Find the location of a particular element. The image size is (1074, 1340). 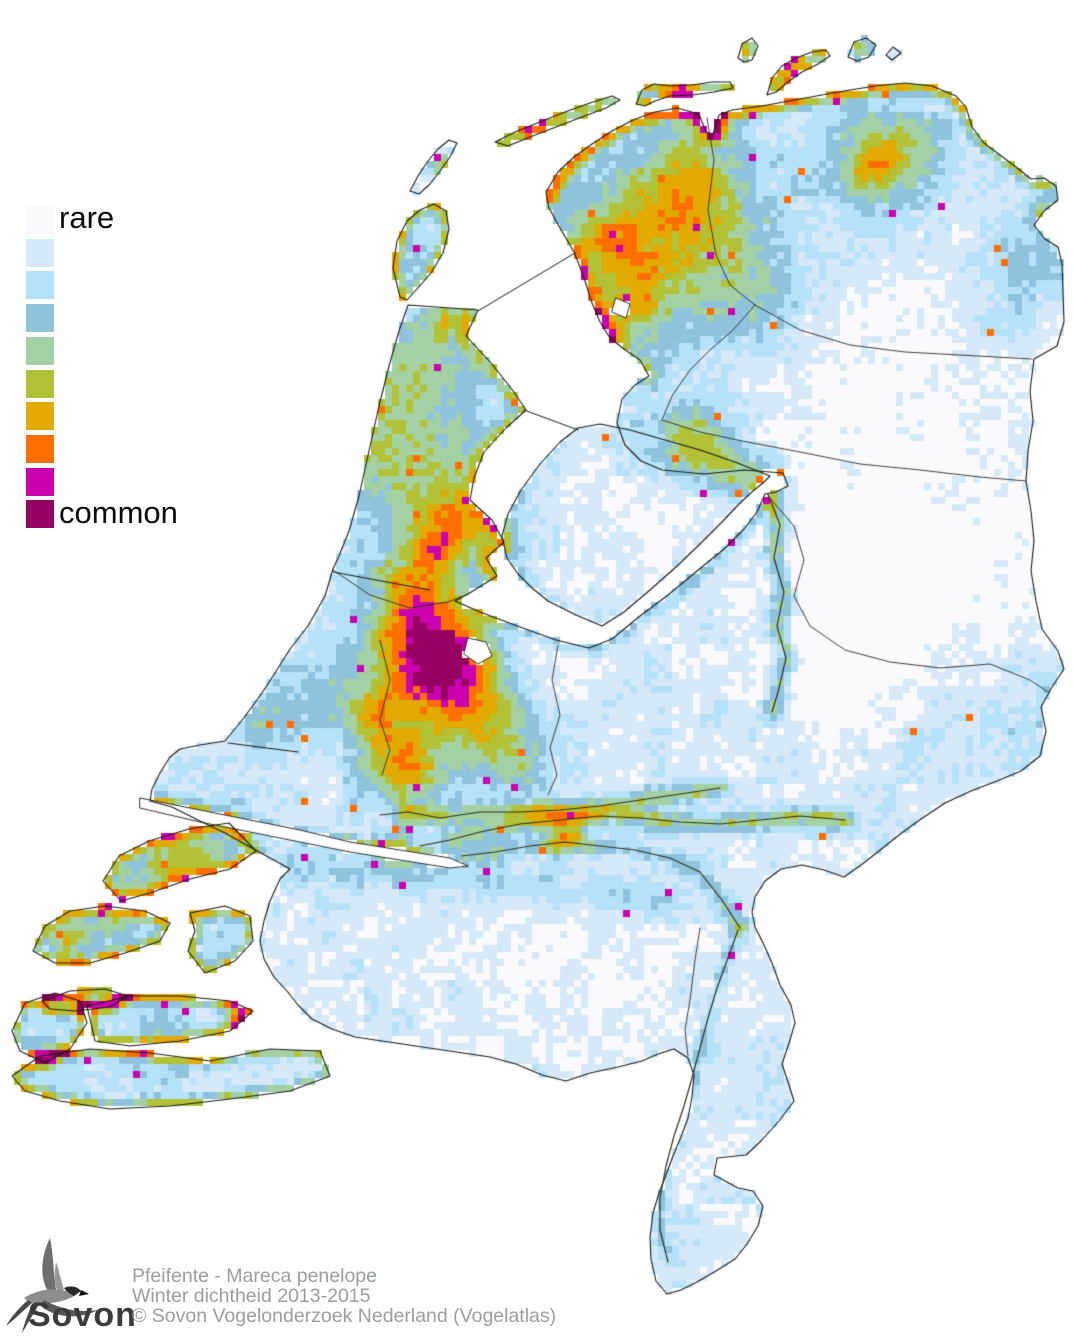

sovon-logo-text: Sovon is located at coordinates (82, 1315).